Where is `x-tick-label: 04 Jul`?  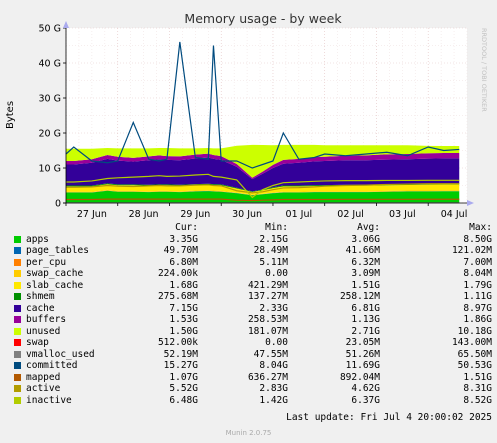
x-tick-label: 04 Jul is located at coordinates (454, 214).